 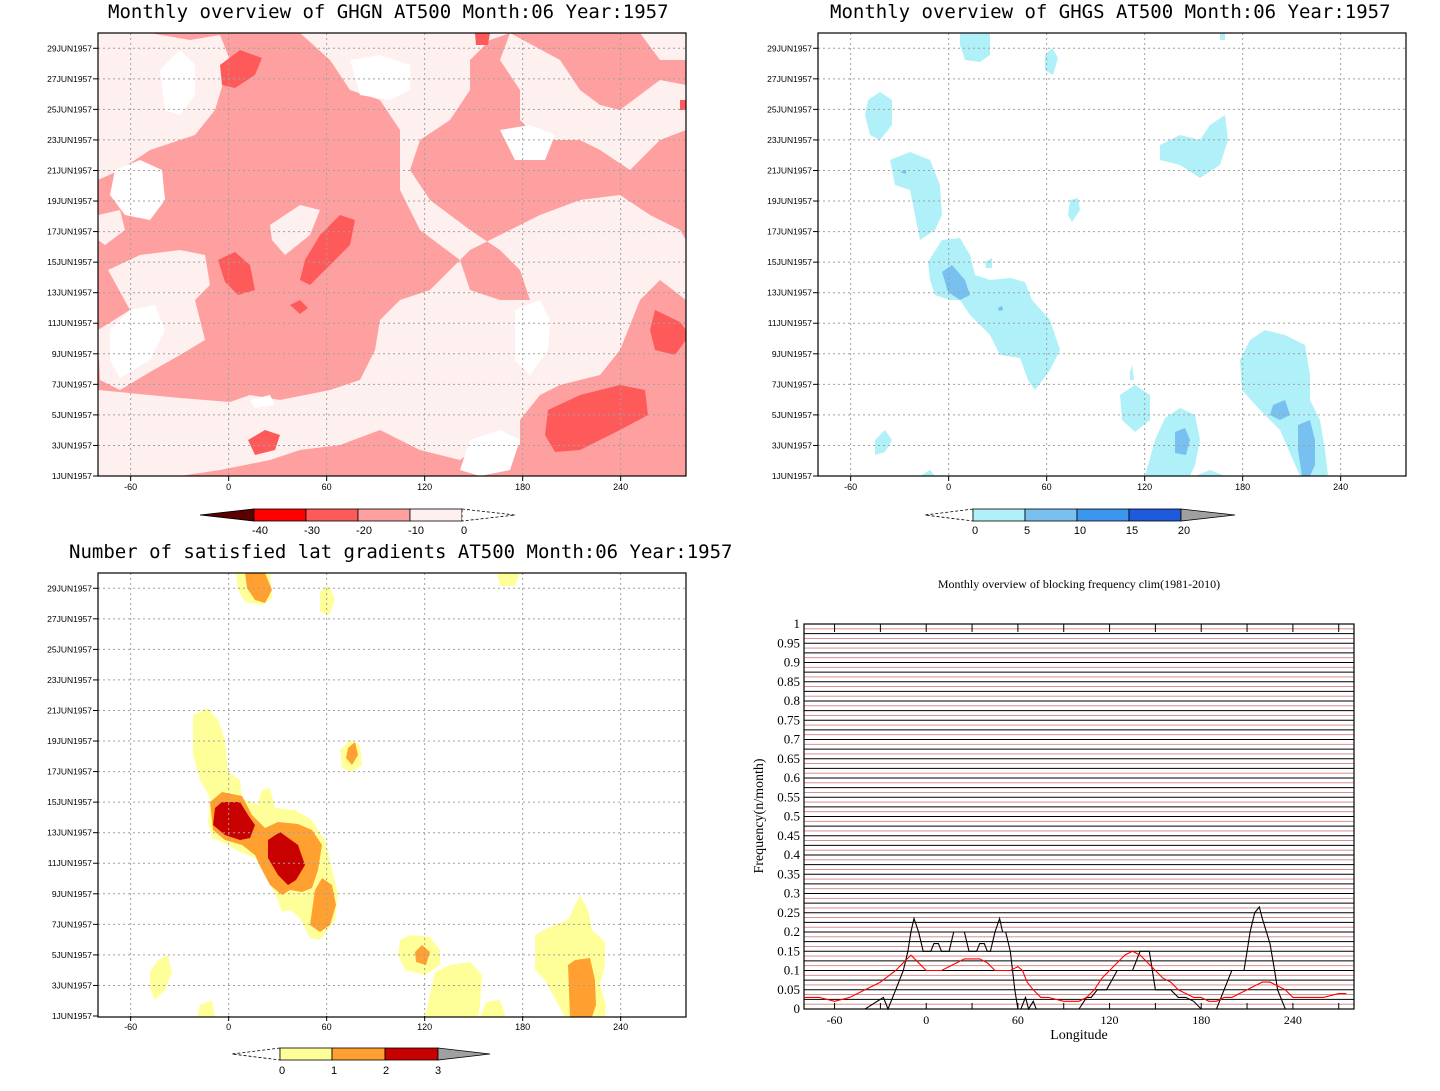 I want to click on freq-x-tick-label: -60, so click(x=835, y=1020).